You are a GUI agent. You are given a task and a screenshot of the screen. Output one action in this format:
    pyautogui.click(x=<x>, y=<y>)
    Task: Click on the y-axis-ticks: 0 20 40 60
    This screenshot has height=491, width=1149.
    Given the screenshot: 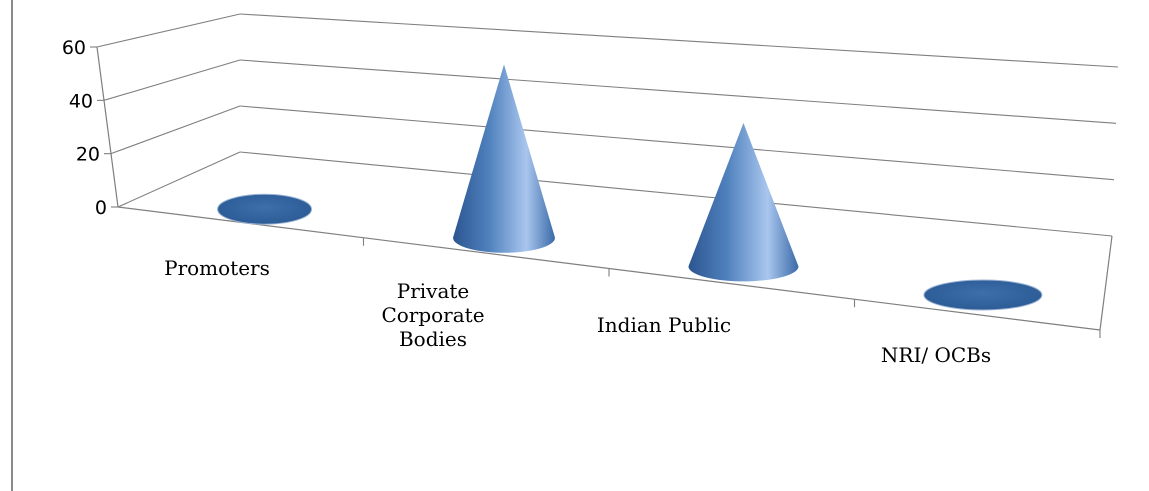 What is the action you would take?
    pyautogui.click(x=90, y=128)
    